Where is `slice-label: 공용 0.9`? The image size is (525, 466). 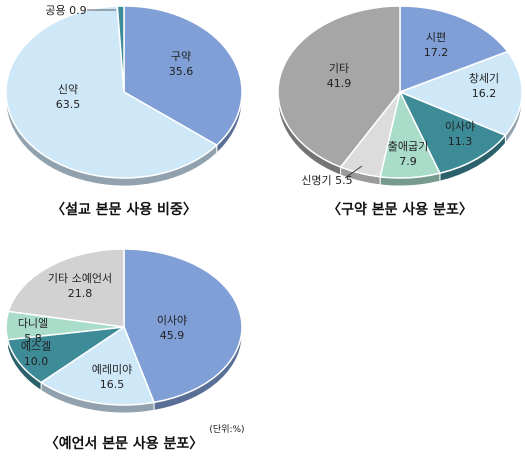 slice-label: 공용 0.9 is located at coordinates (65, 10).